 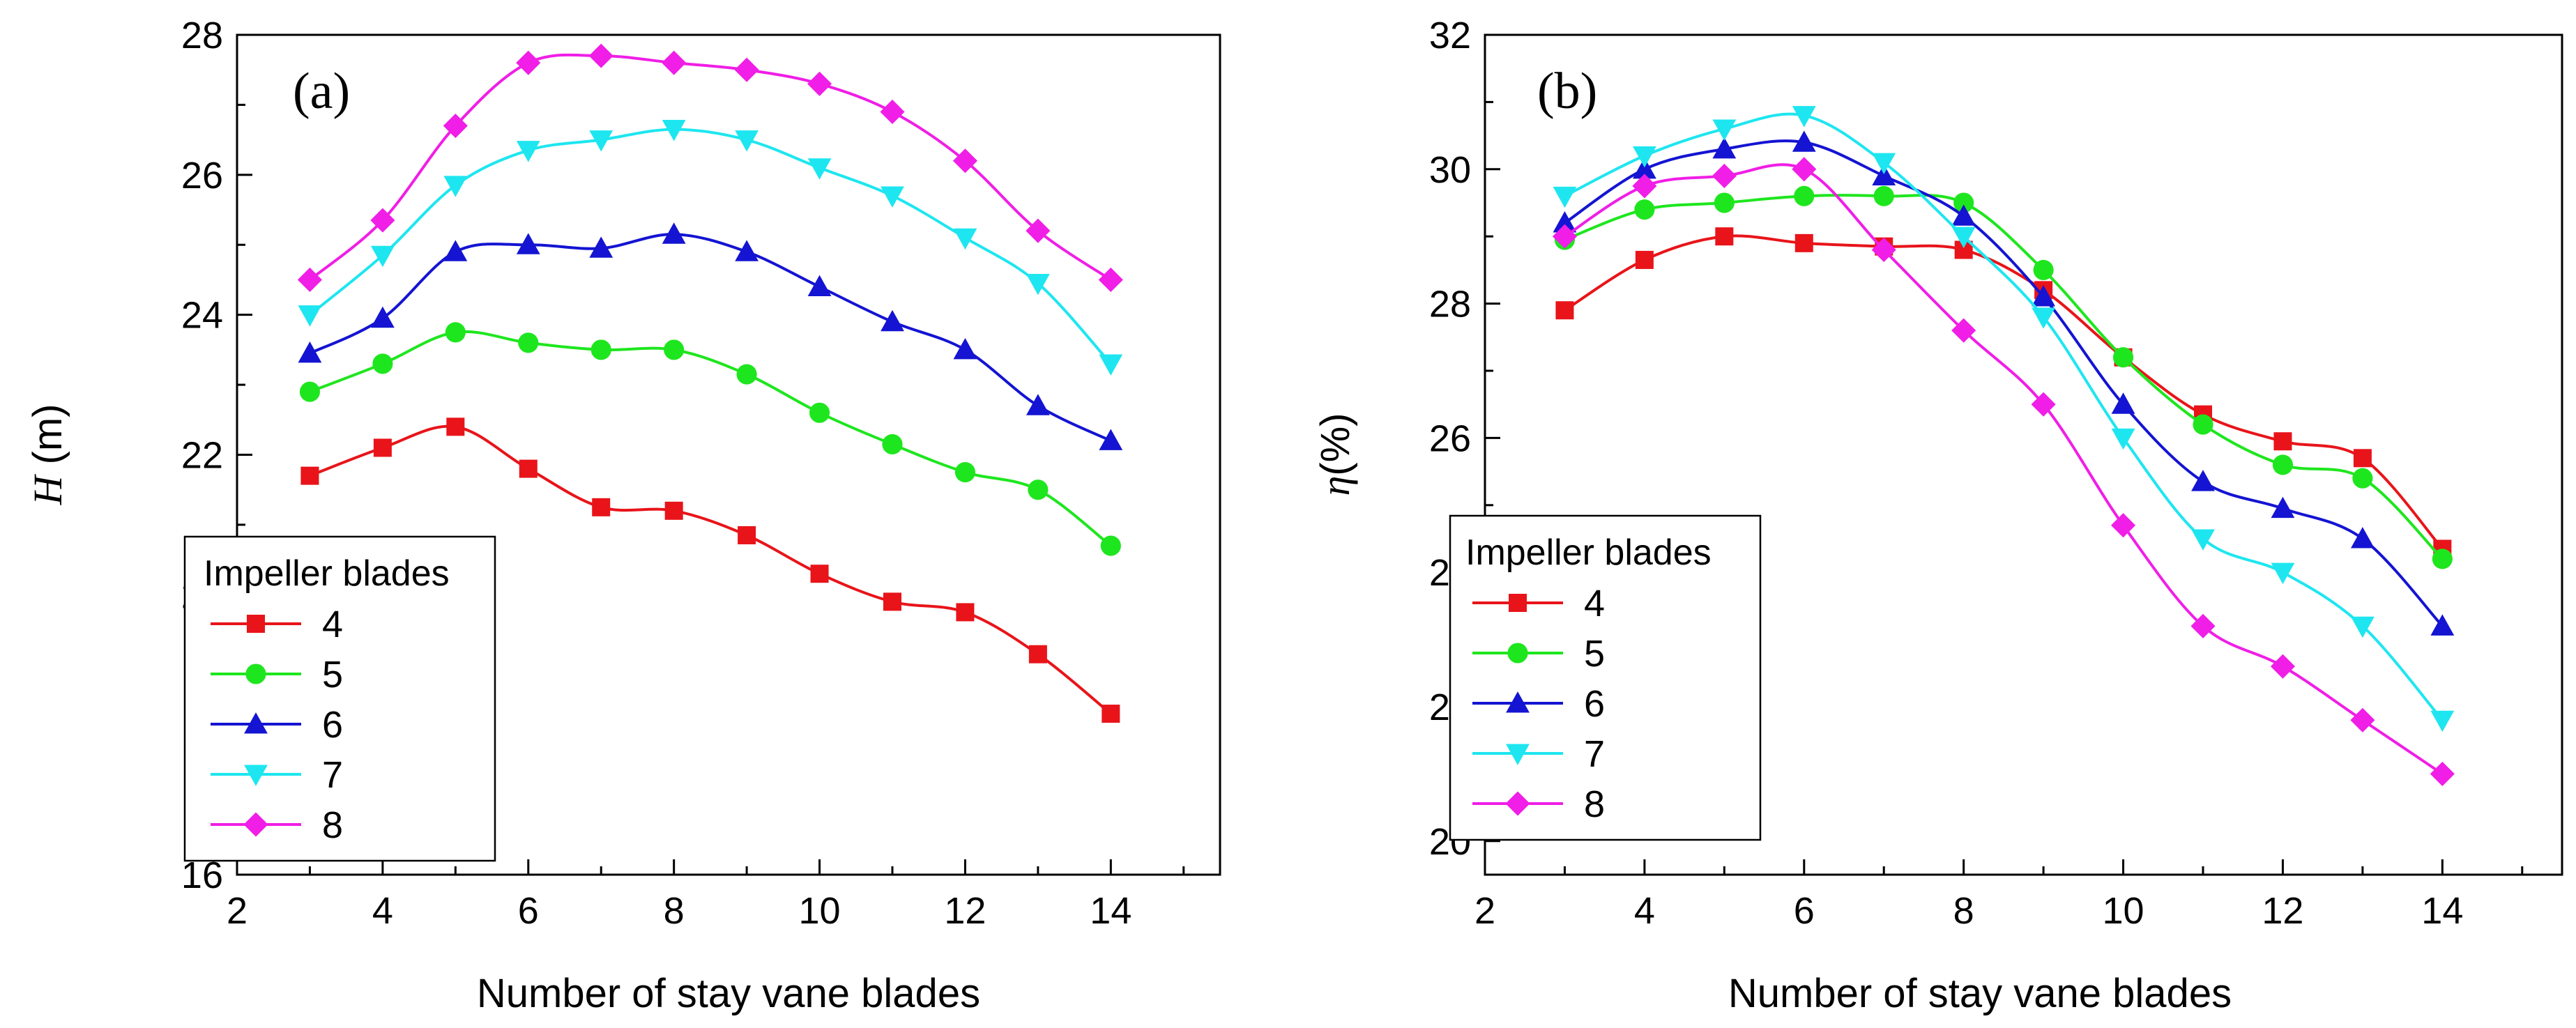 What do you see at coordinates (1980, 994) in the screenshot?
I see `x-axis-title-b: Number of stay vane blades` at bounding box center [1980, 994].